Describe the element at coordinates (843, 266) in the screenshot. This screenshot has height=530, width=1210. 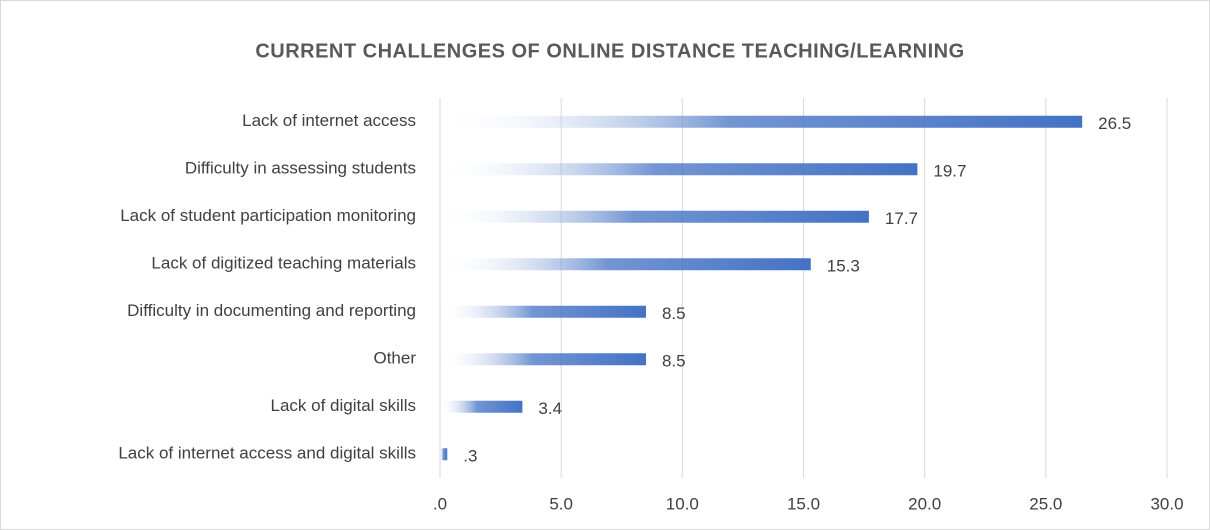
I see `data-label: 15.3` at that location.